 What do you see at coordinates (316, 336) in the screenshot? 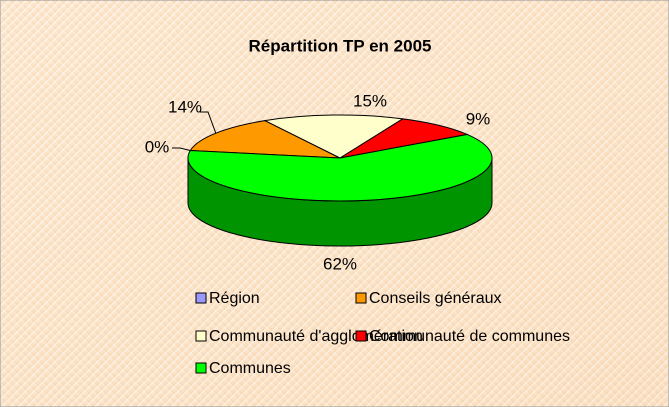
I see `legend-label: Communauté d'agglomération` at bounding box center [316, 336].